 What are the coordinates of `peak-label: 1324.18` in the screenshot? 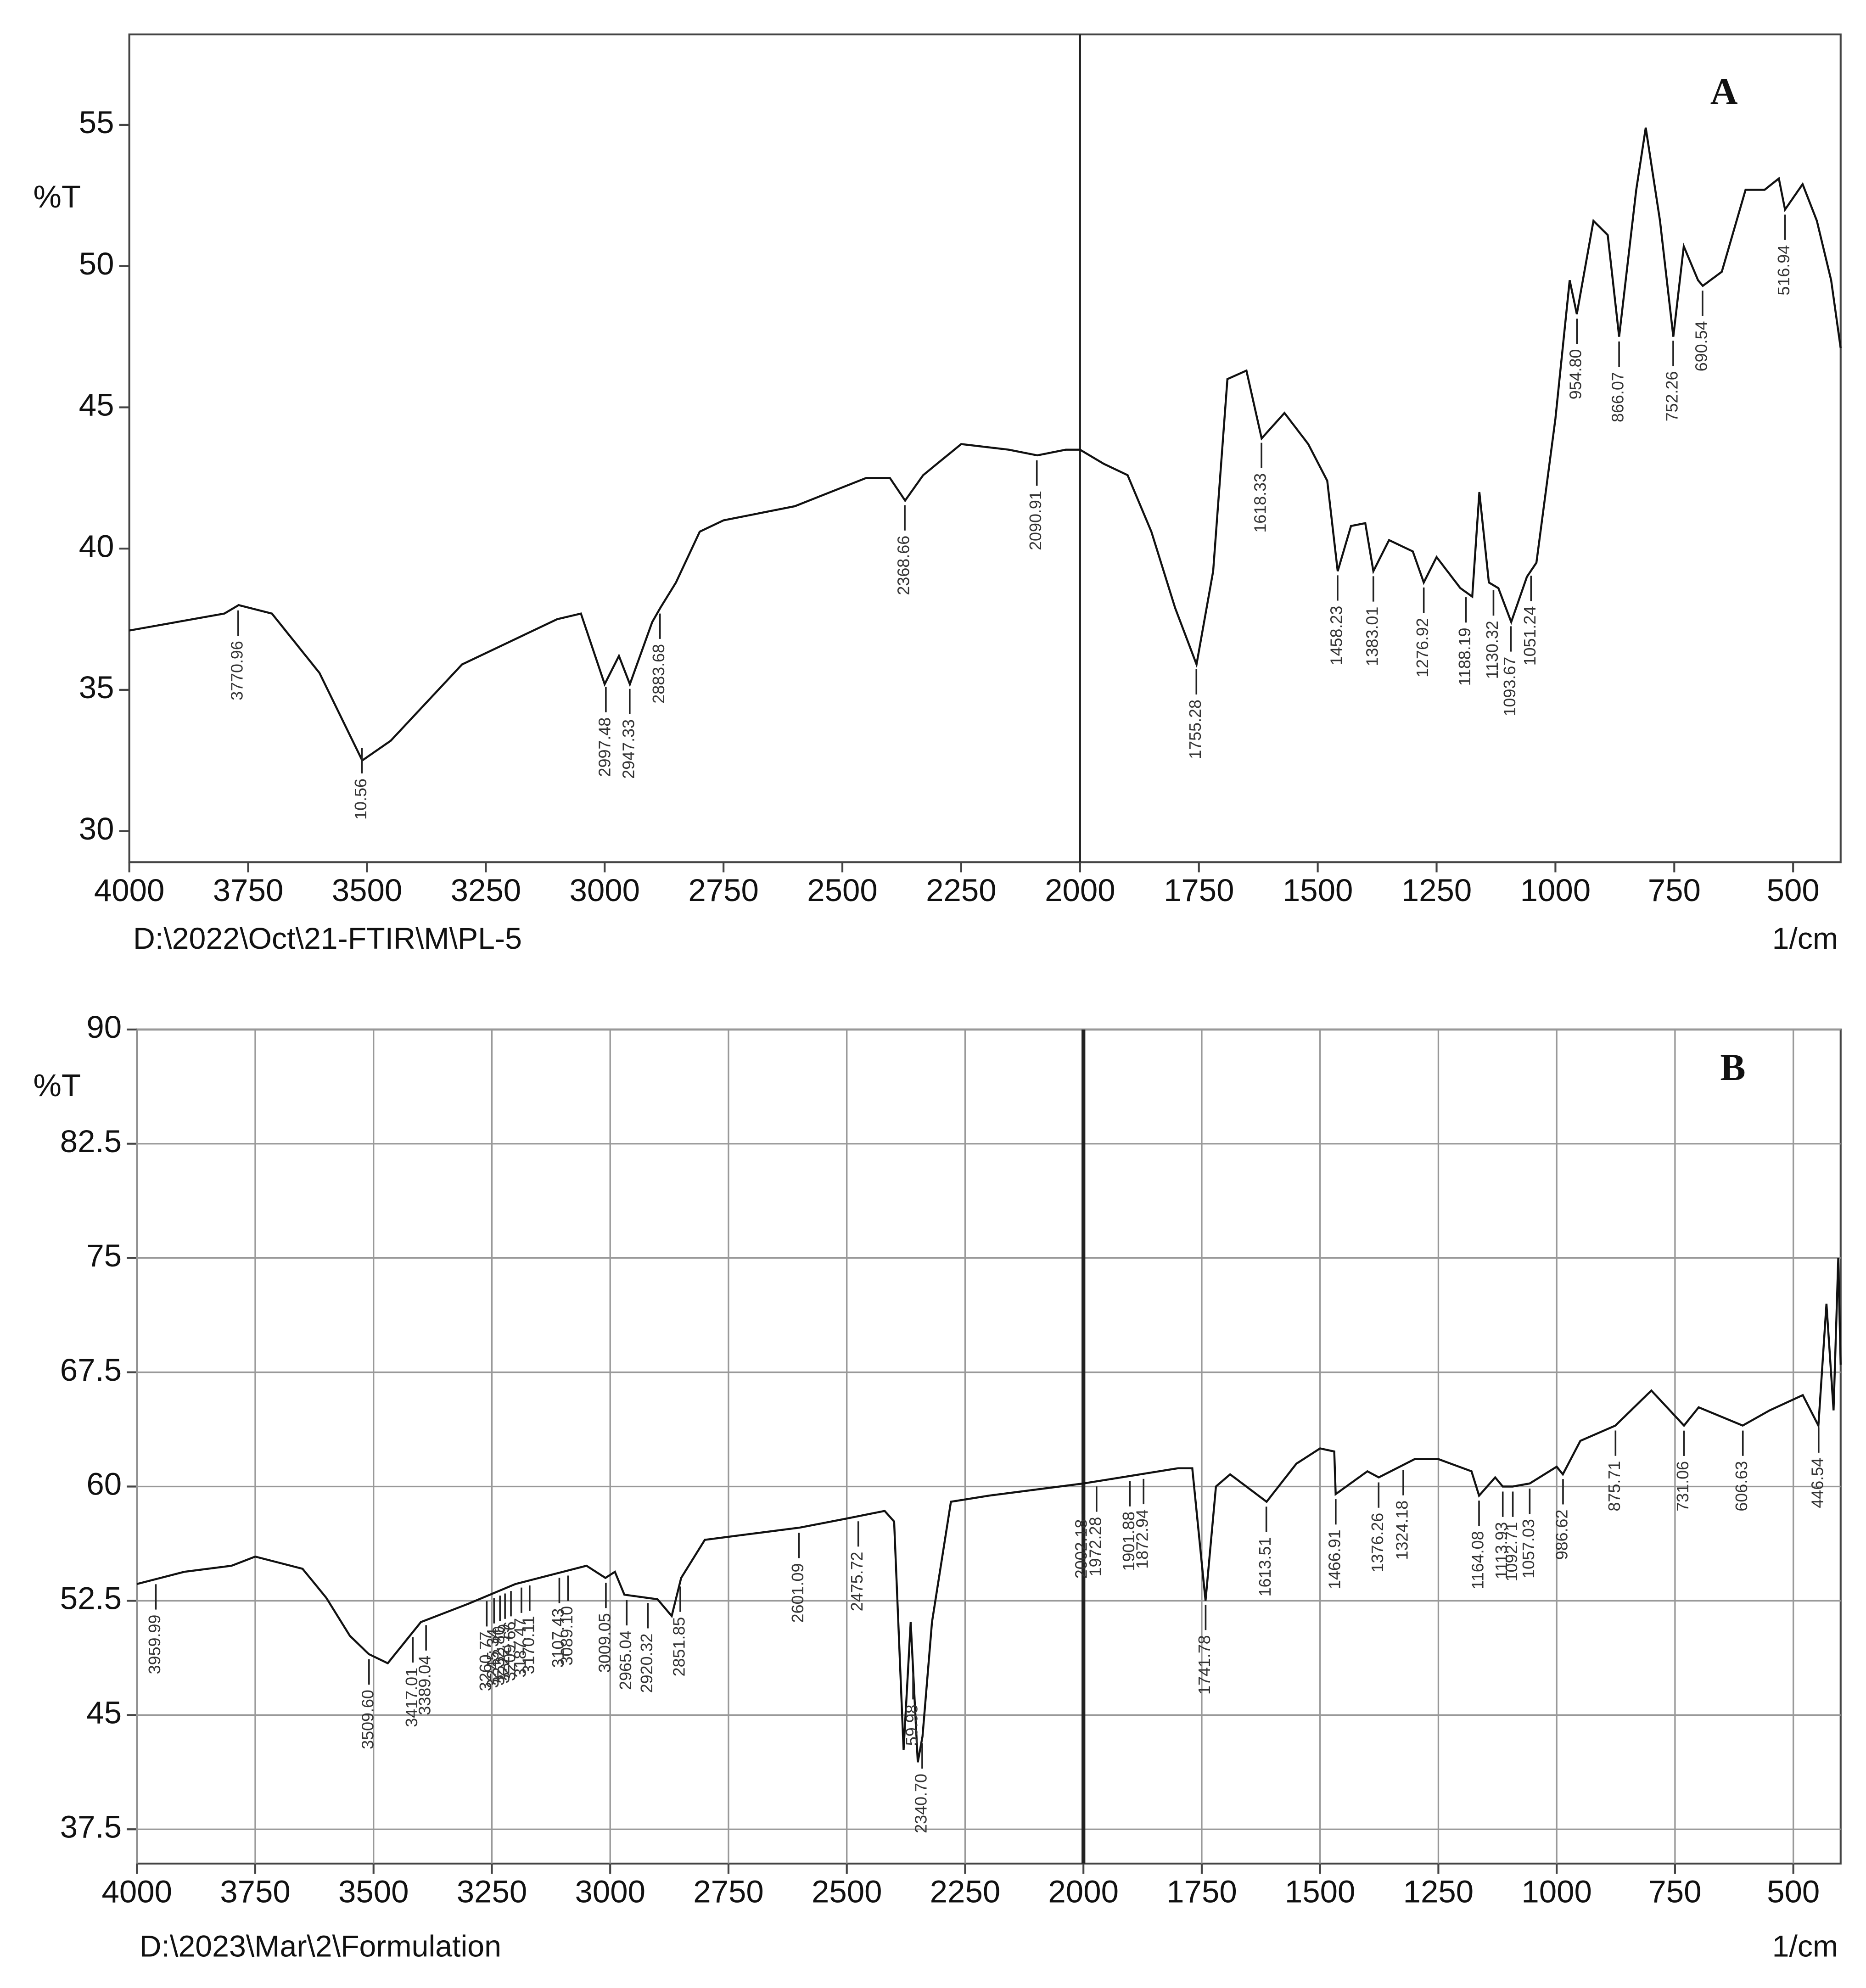 It's located at (1402, 1530).